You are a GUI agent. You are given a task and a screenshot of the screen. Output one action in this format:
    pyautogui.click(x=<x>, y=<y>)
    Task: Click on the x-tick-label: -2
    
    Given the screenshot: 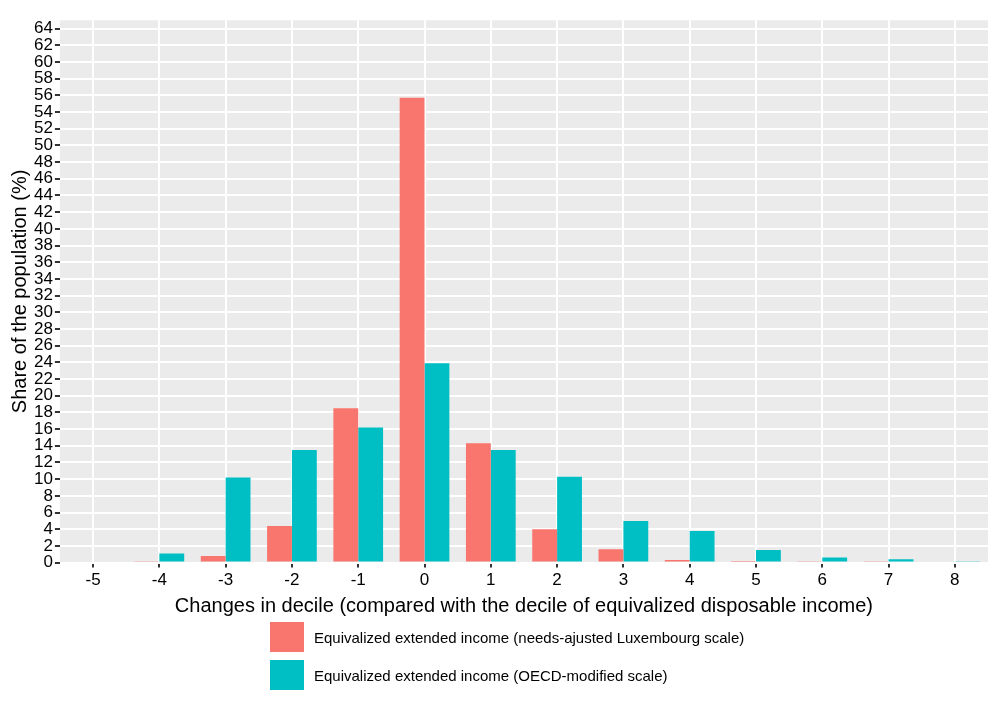 What is the action you would take?
    pyautogui.click(x=292, y=580)
    